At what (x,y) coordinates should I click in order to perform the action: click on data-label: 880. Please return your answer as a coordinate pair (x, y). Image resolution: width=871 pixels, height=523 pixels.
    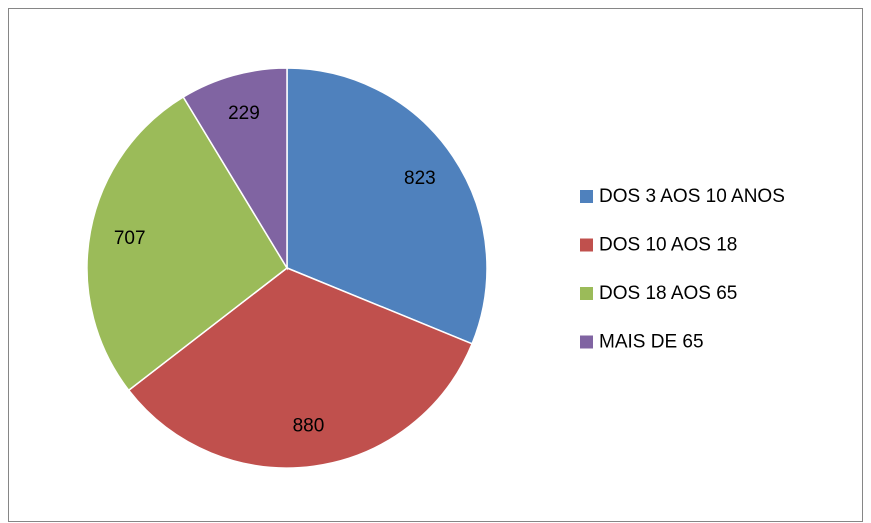
    Looking at the image, I should click on (309, 426).